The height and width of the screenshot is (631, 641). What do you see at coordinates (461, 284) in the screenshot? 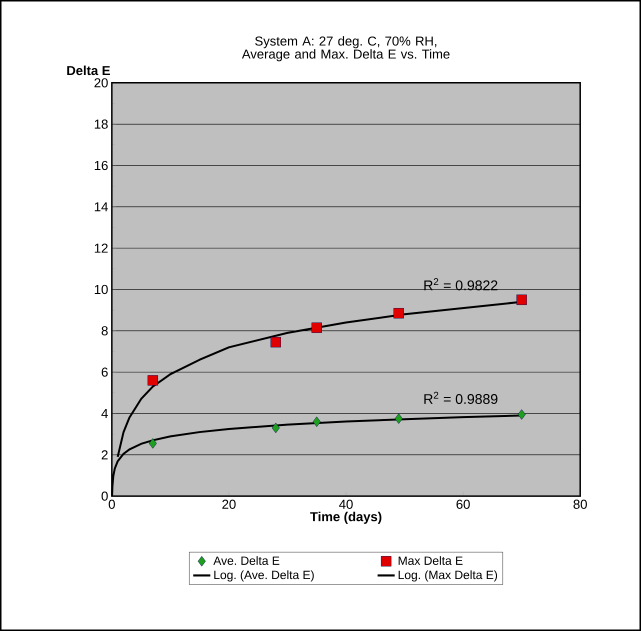
I see `annotation: R$^{2}$ = 0.9822` at bounding box center [461, 284].